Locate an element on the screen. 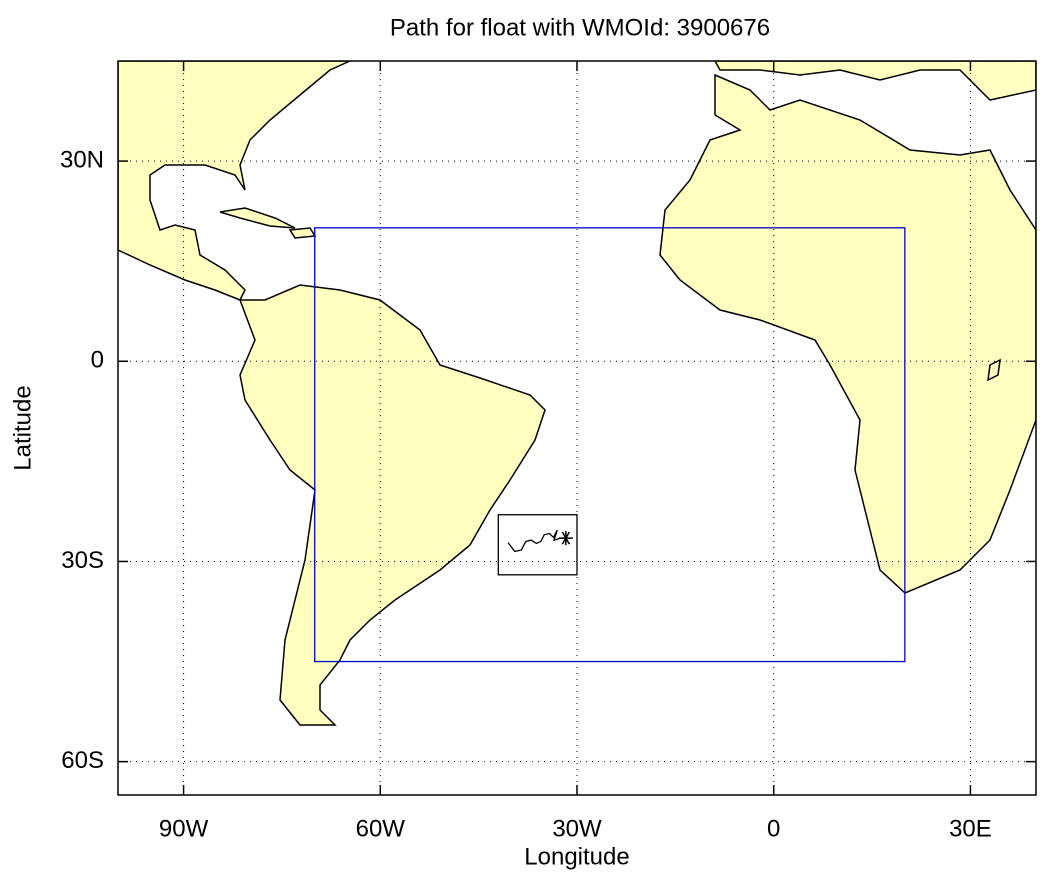 The image size is (1054, 881). y-tick-label: 60S is located at coordinates (82, 760).